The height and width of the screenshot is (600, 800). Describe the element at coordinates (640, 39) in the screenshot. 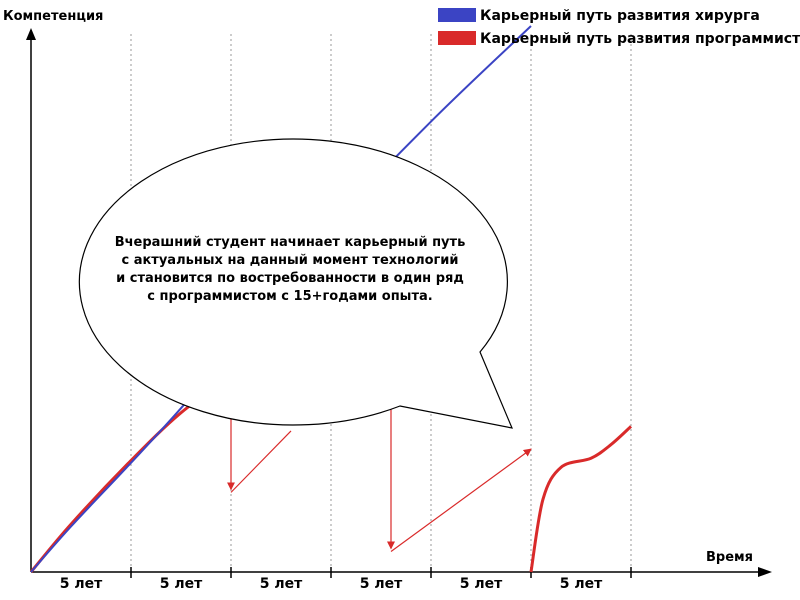

I see `legend-label-programmer: Карьерный путь развития программиста` at that location.